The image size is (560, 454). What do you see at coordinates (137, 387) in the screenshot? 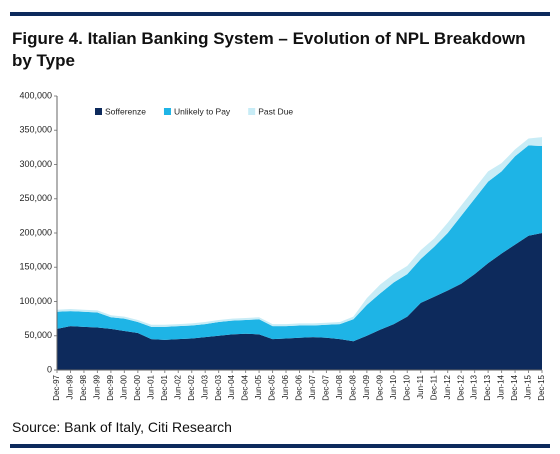
I see `x-tick-label: Dec-00` at bounding box center [137, 387].